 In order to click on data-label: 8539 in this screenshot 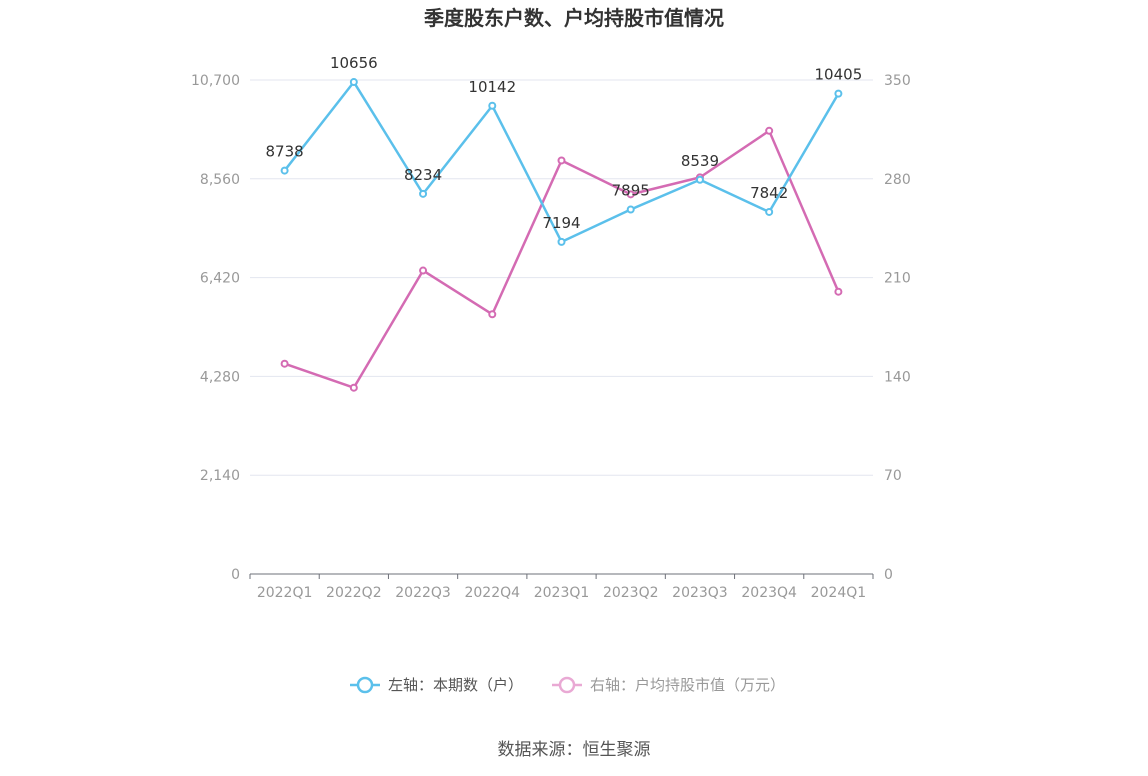, I will do `click(700, 161)`.